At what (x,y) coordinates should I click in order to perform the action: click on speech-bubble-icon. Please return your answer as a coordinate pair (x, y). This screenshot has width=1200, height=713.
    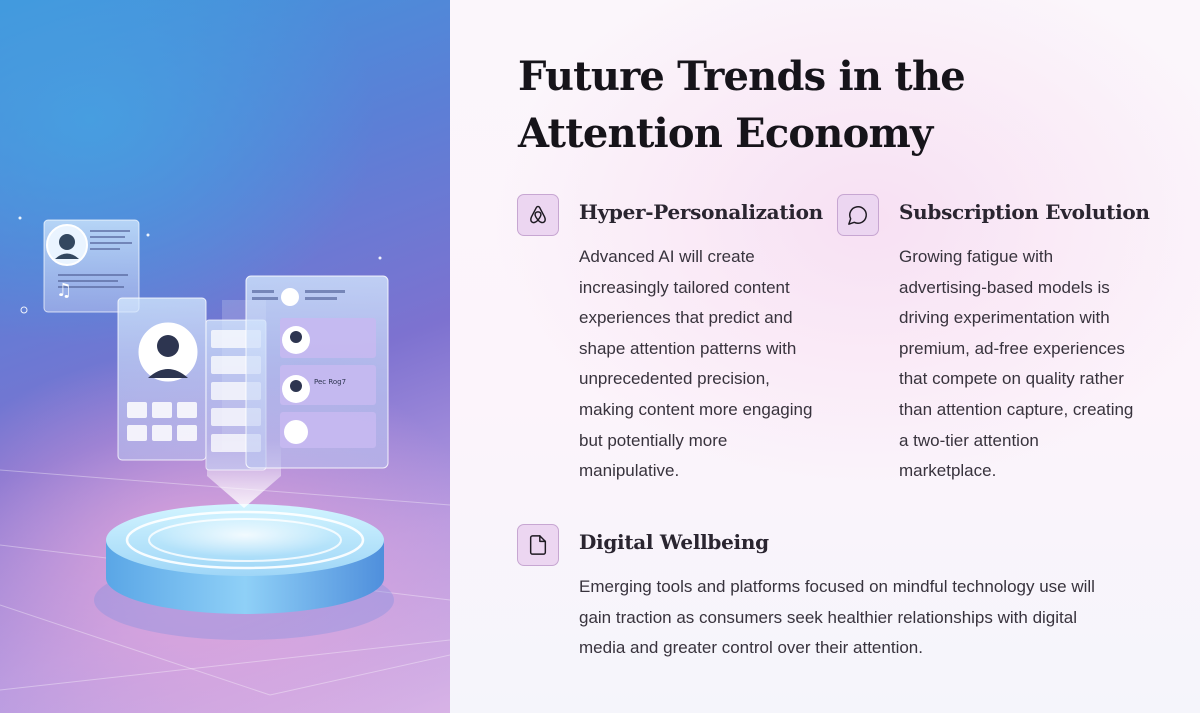
    Looking at the image, I should click on (858, 215).